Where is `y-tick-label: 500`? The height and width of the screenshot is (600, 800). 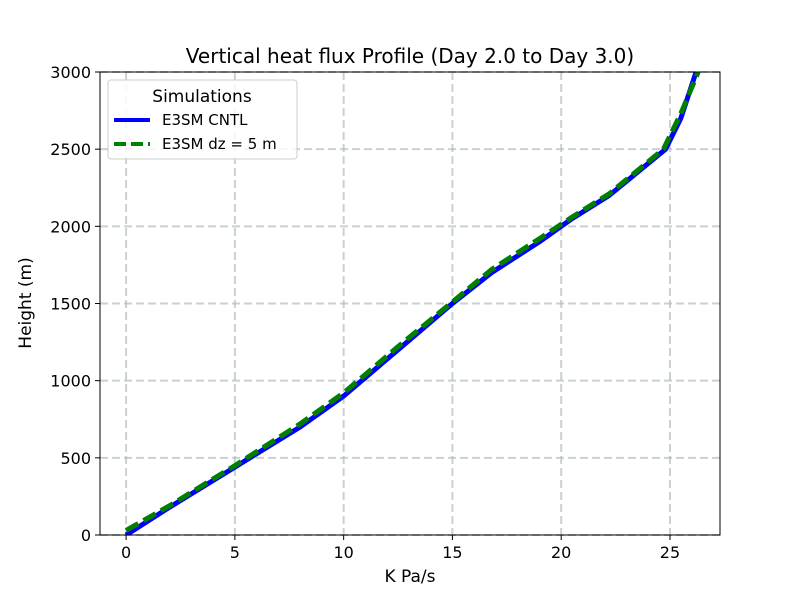
y-tick-label: 500 is located at coordinates (75, 458).